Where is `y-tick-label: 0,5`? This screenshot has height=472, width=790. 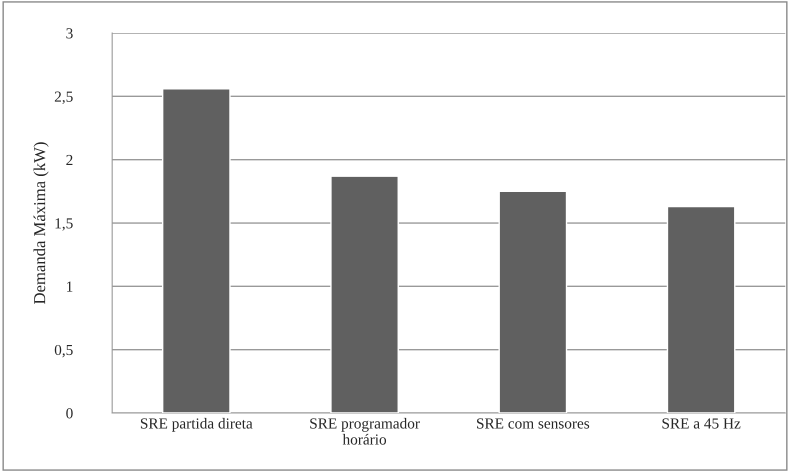
y-tick-label: 0,5 is located at coordinates (63, 351).